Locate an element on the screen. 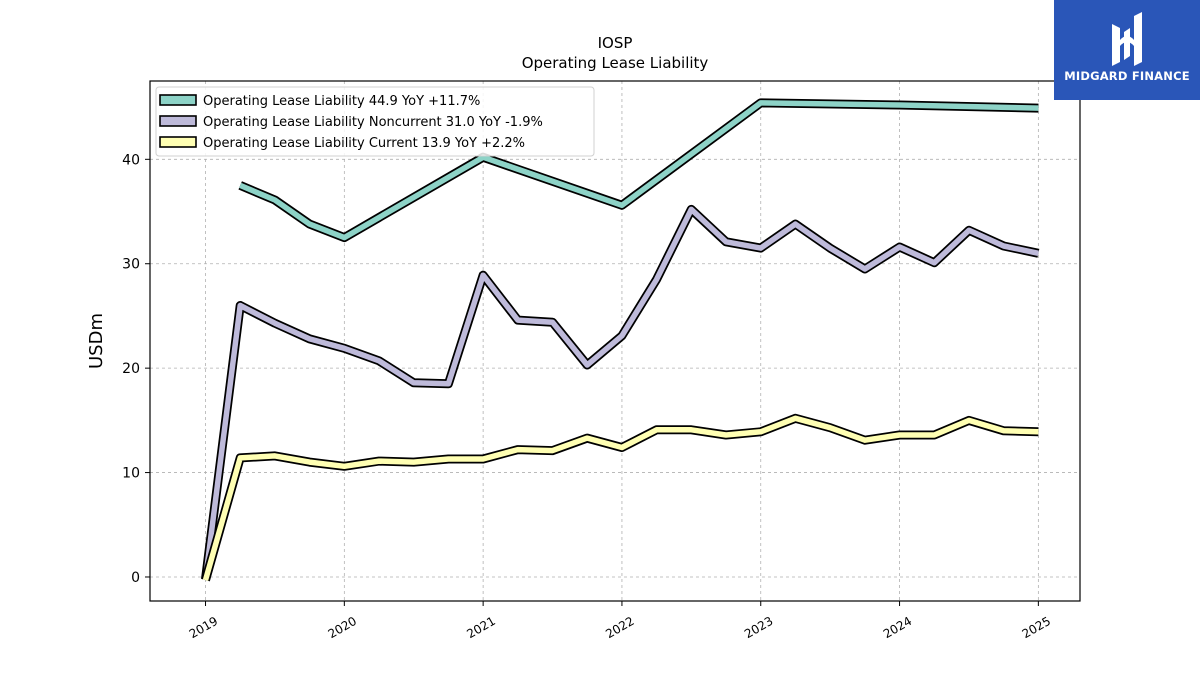  legend-box is located at coordinates (375, 121).